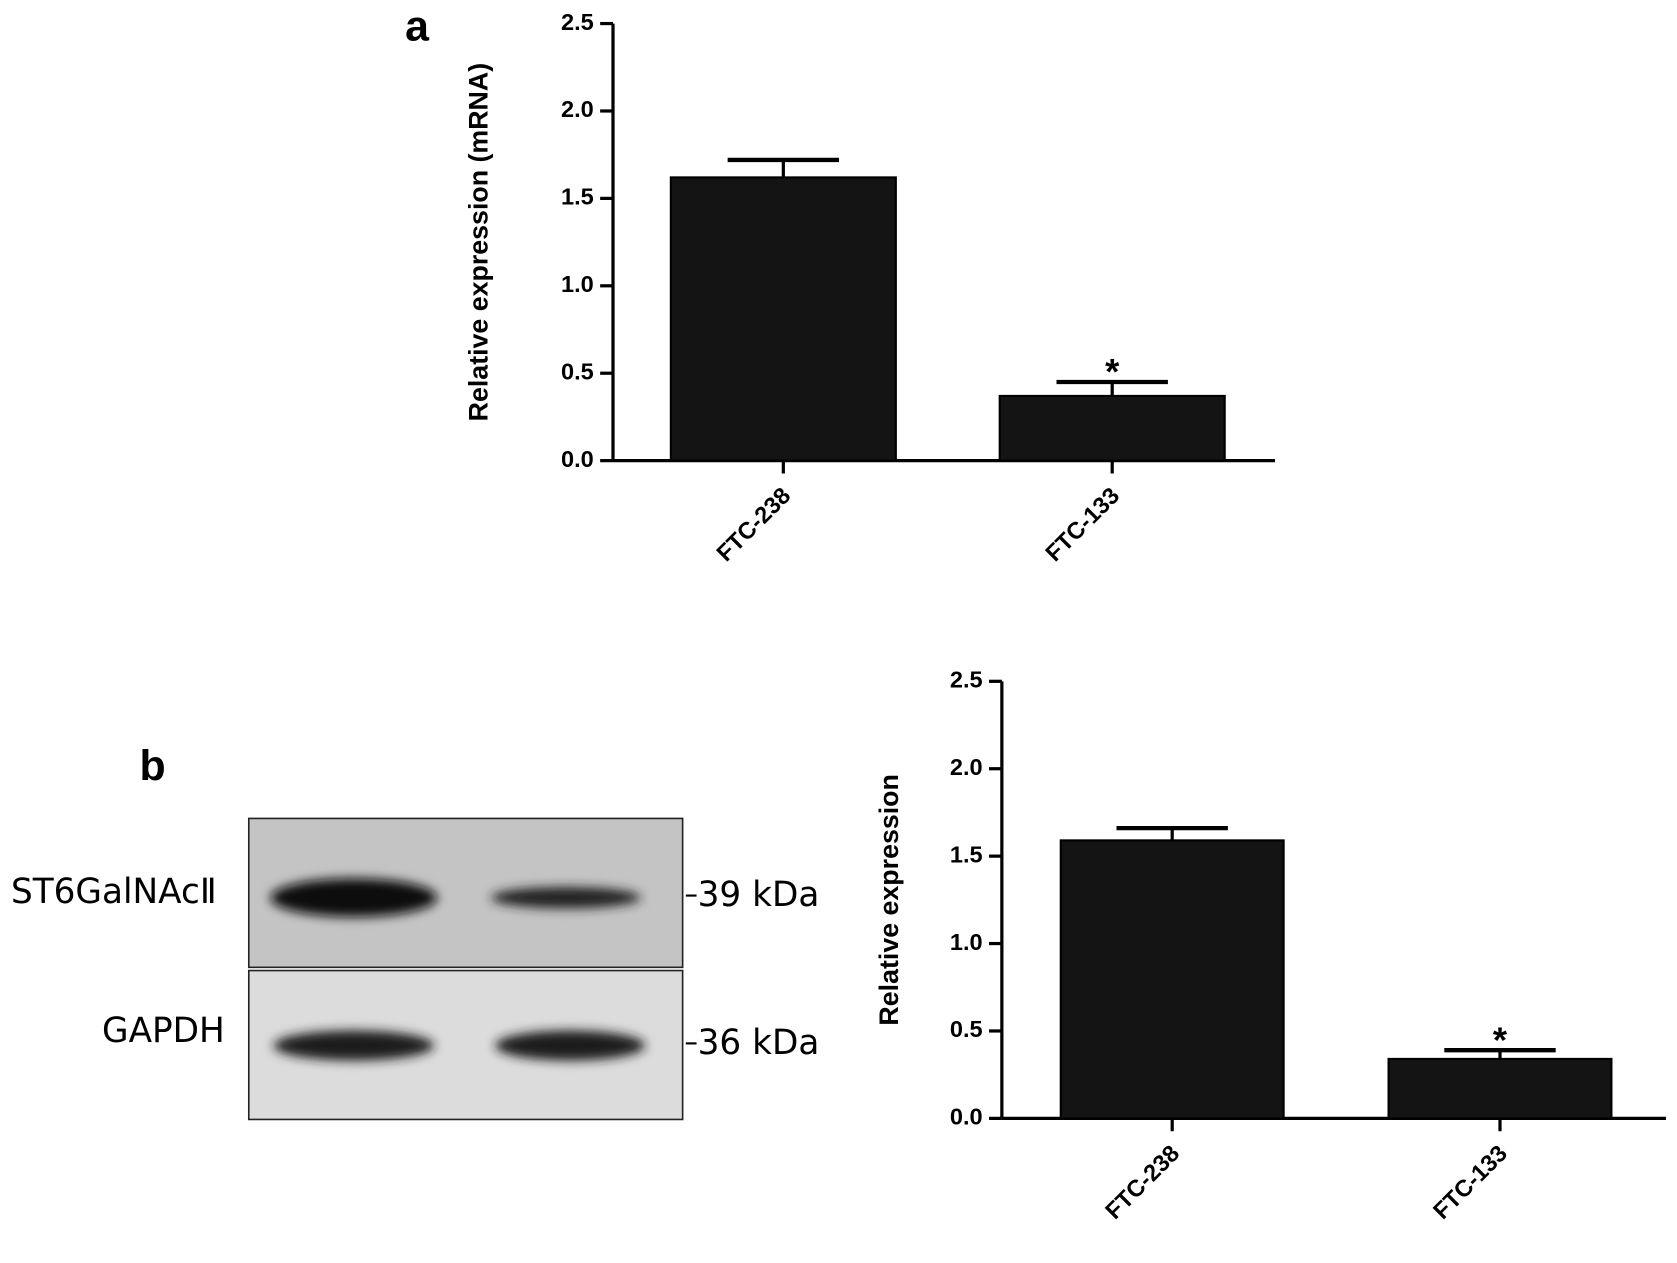  I want to click on size-label: 36 kDa, so click(759, 1043).